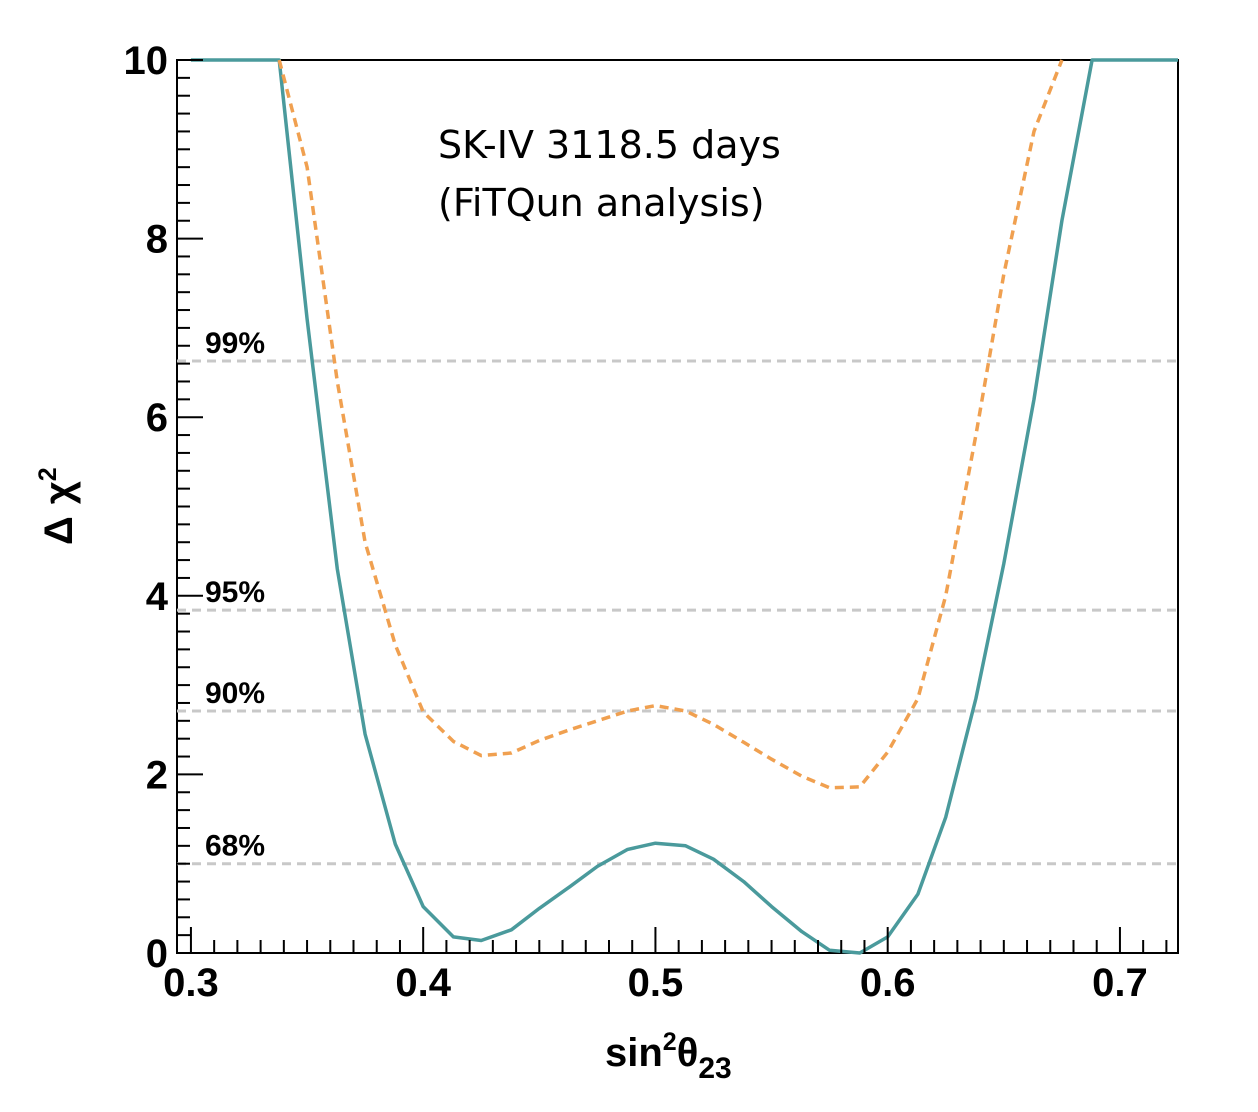  I want to click on cl-label-68pct: 68%, so click(235, 846).